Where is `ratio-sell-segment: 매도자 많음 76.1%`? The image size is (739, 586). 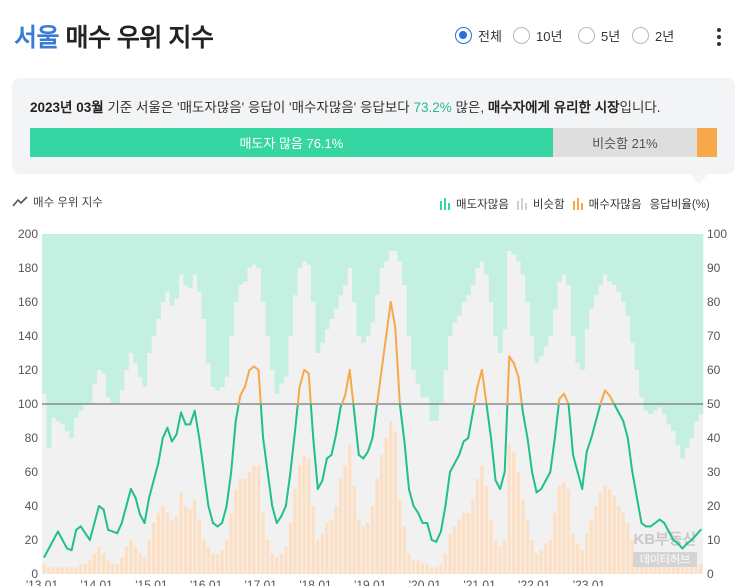
ratio-sell-segment: 매도자 많음 76.1% is located at coordinates (291, 142).